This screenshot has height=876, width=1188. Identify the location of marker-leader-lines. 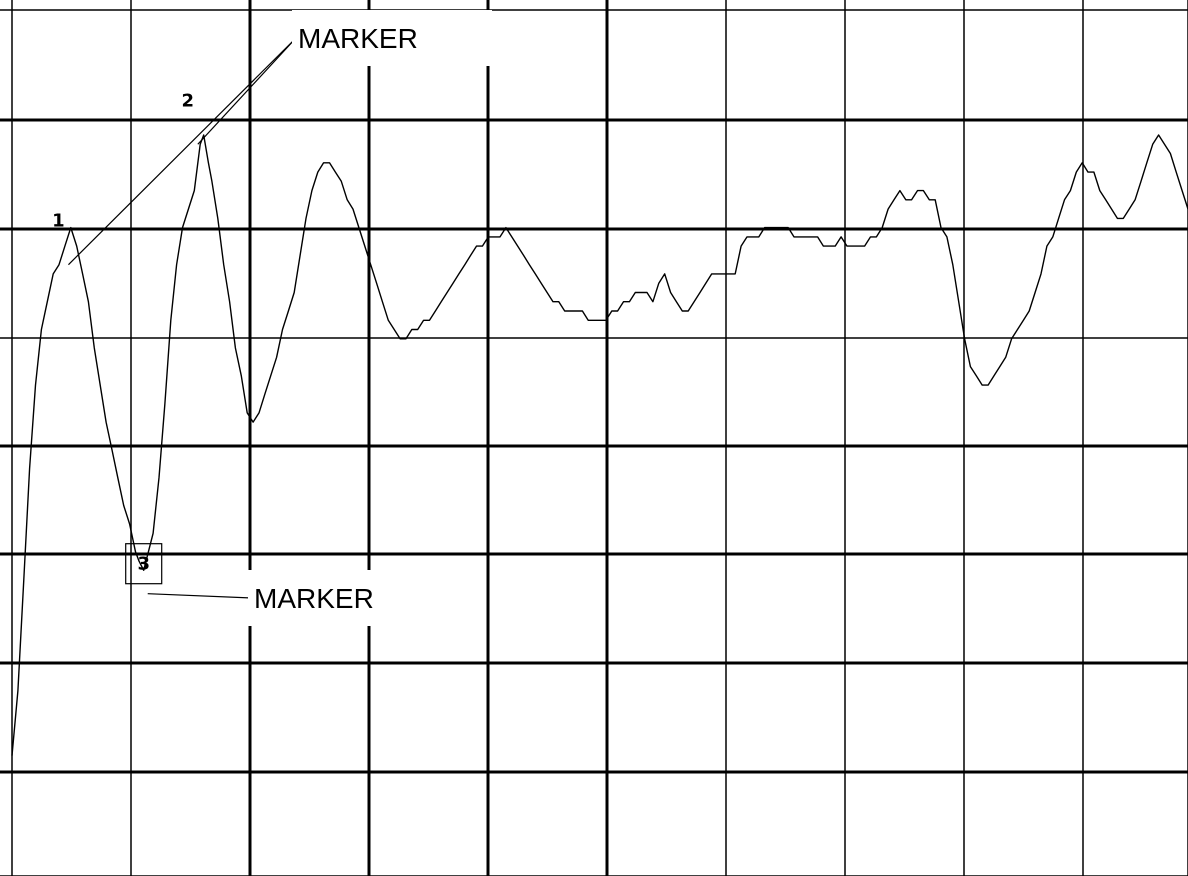
(182, 318).